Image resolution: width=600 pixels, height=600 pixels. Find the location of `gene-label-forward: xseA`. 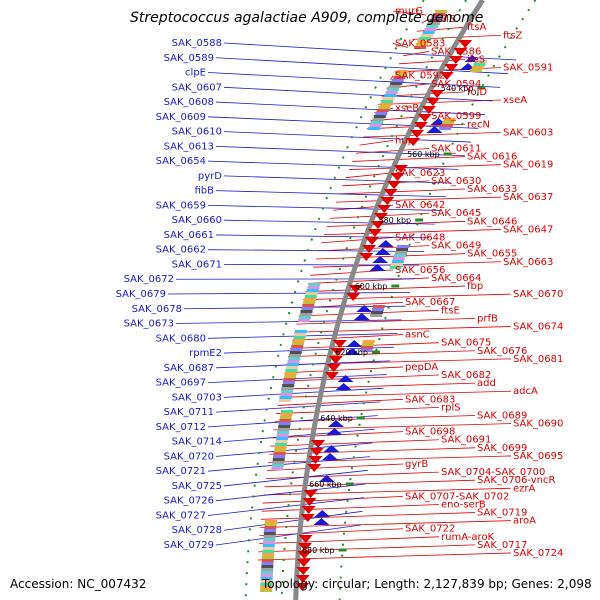

gene-label-forward: xseA is located at coordinates (515, 100).